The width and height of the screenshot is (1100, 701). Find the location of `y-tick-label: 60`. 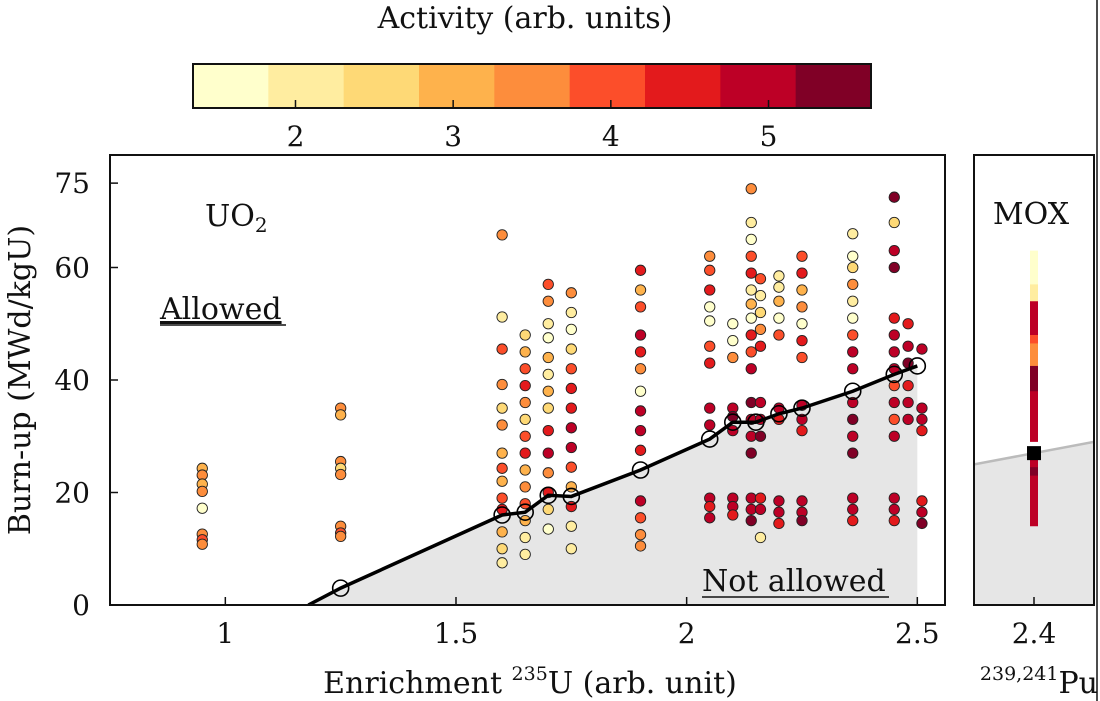

y-tick-label: 60 is located at coordinates (72, 268).